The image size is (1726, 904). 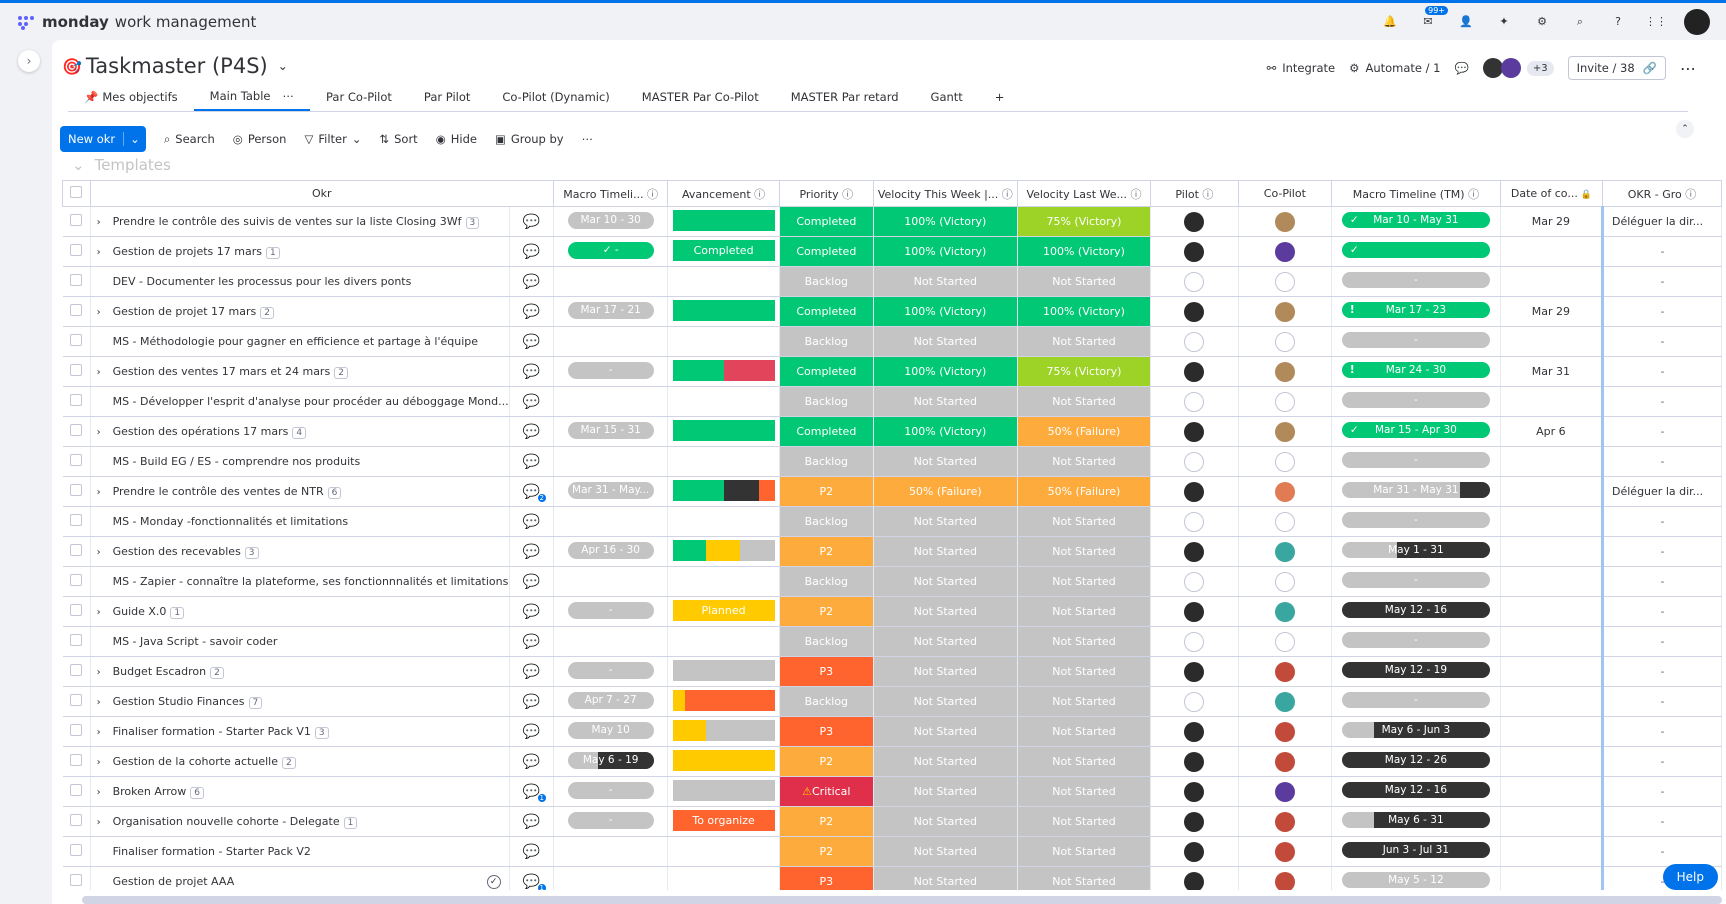 What do you see at coordinates (1416, 311) in the screenshot?
I see `macro-timeline-tm-cell: ! Mar 17 - 23` at bounding box center [1416, 311].